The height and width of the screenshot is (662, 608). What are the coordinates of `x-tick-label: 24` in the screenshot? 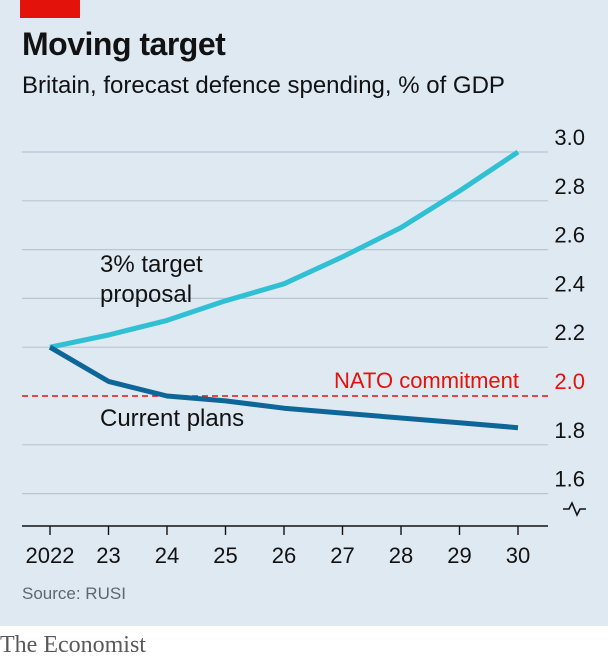 It's located at (167, 555).